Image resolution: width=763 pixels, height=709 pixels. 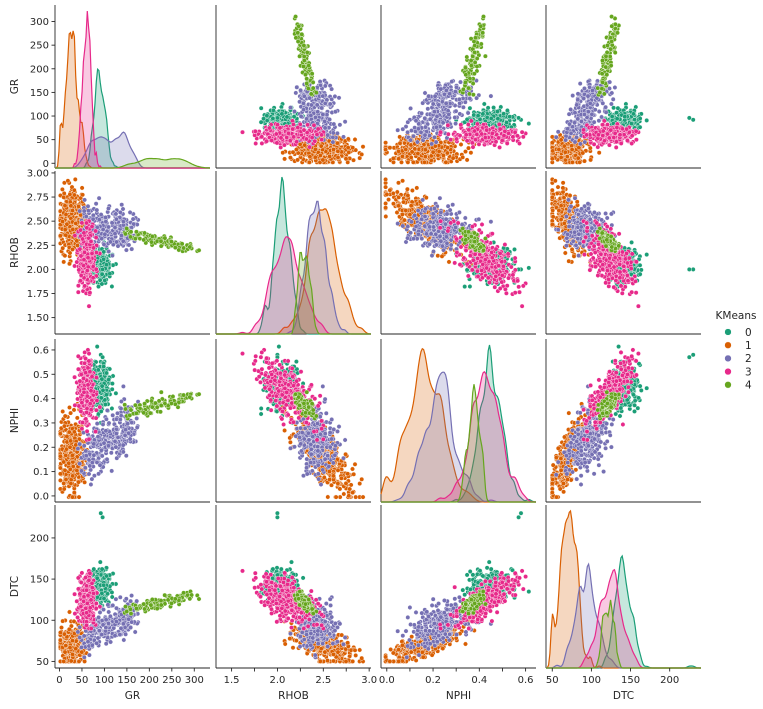 What do you see at coordinates (39, 93) in the screenshot?
I see `y-tick-label: 150` at bounding box center [39, 93].